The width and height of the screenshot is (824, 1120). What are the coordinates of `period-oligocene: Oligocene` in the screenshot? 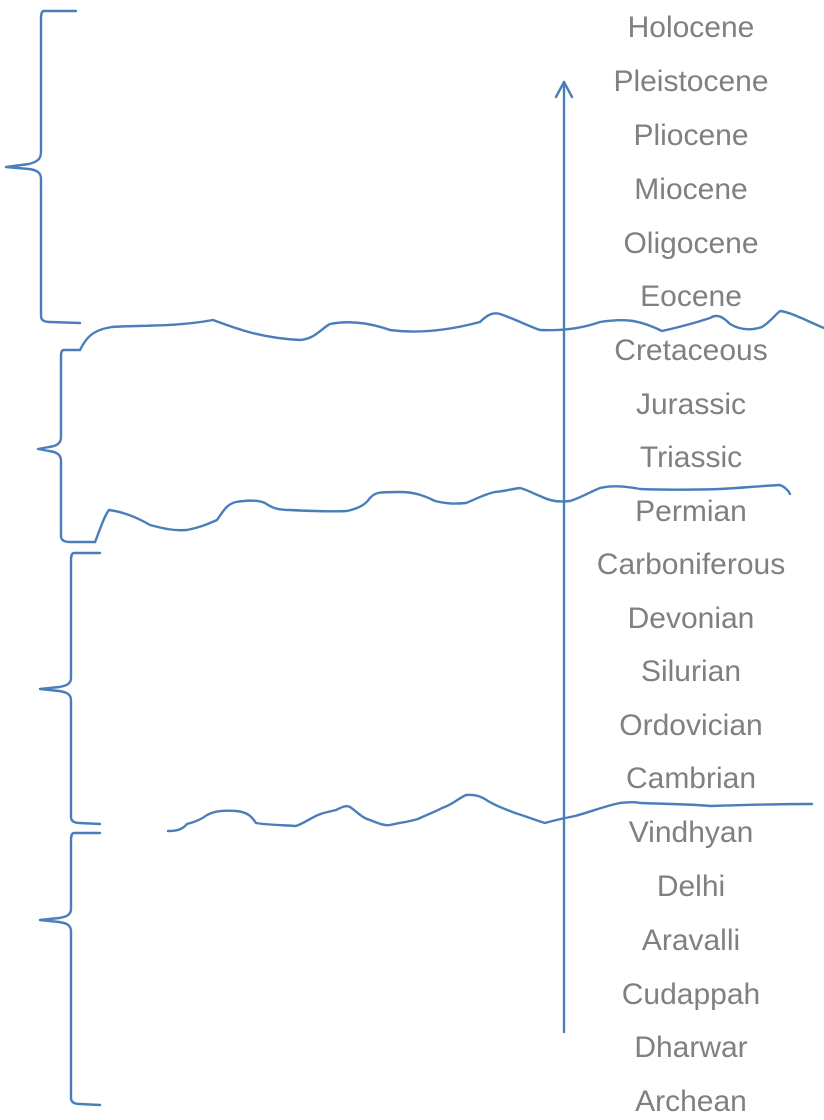 It's located at (691, 243).